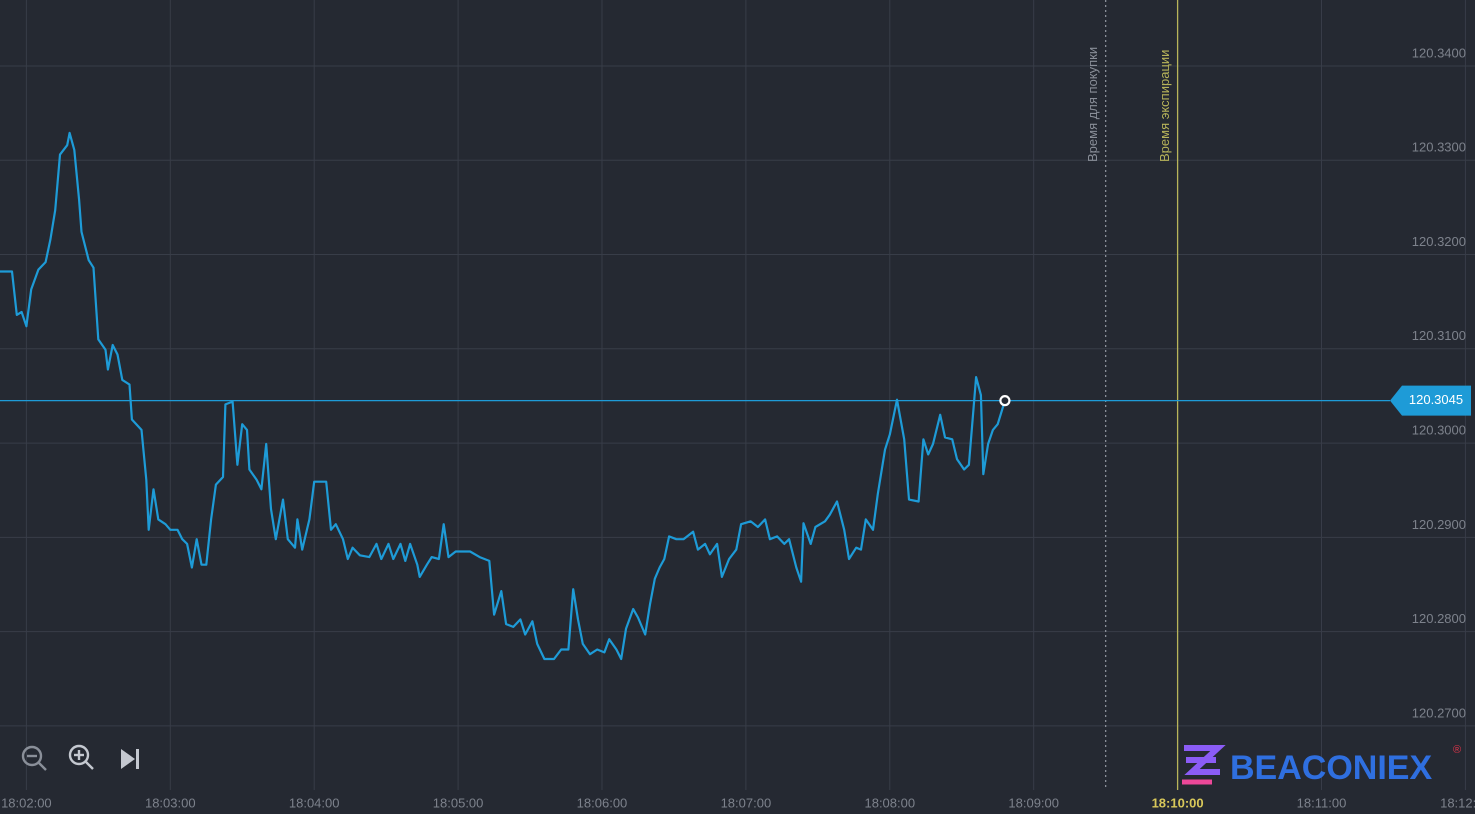 The height and width of the screenshot is (814, 1475). What do you see at coordinates (1005, 401) in the screenshot?
I see `last-point` at bounding box center [1005, 401].